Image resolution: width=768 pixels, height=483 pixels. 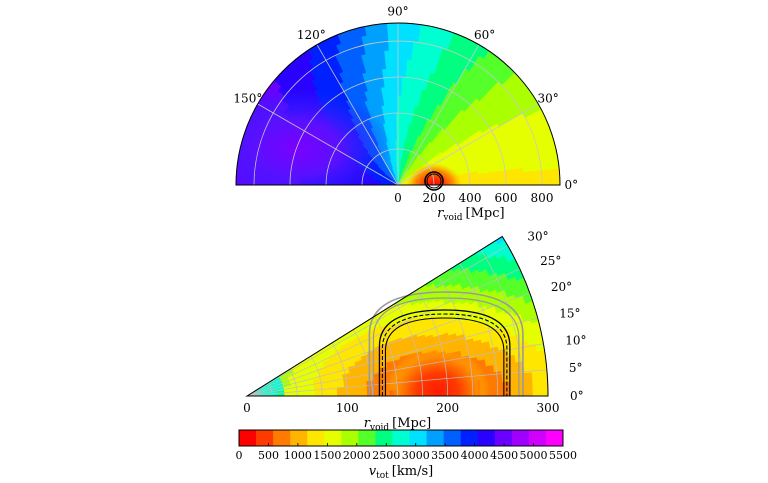 I want to click on angle-tick-label: 20°, so click(x=561, y=287).